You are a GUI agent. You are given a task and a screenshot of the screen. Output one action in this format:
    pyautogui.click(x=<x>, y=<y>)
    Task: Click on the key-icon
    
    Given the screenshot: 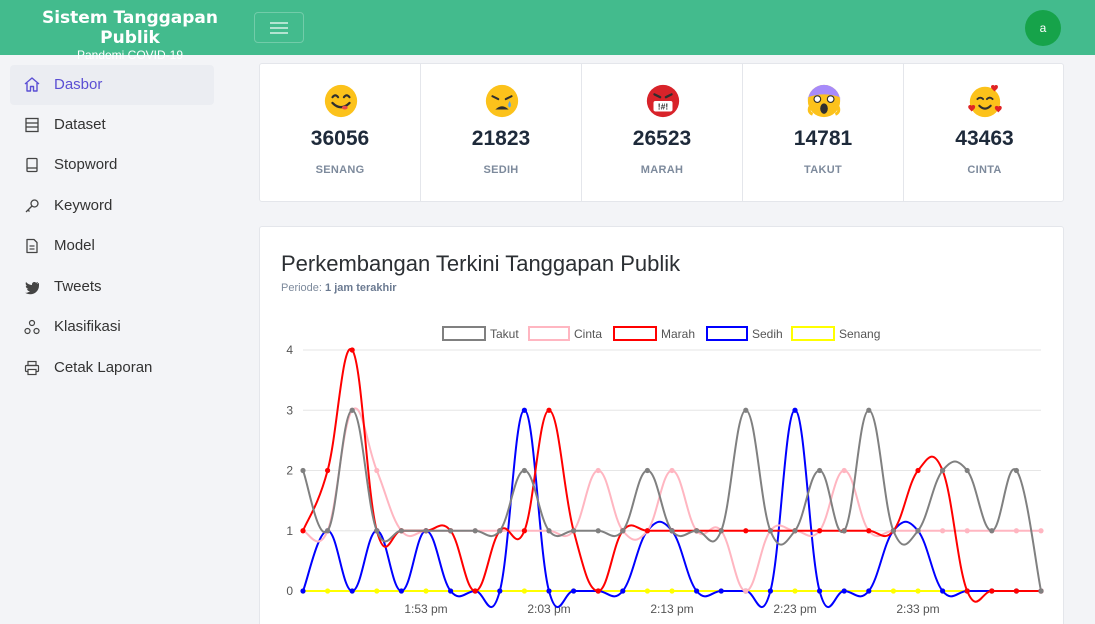 What is the action you would take?
    pyautogui.click(x=32, y=206)
    